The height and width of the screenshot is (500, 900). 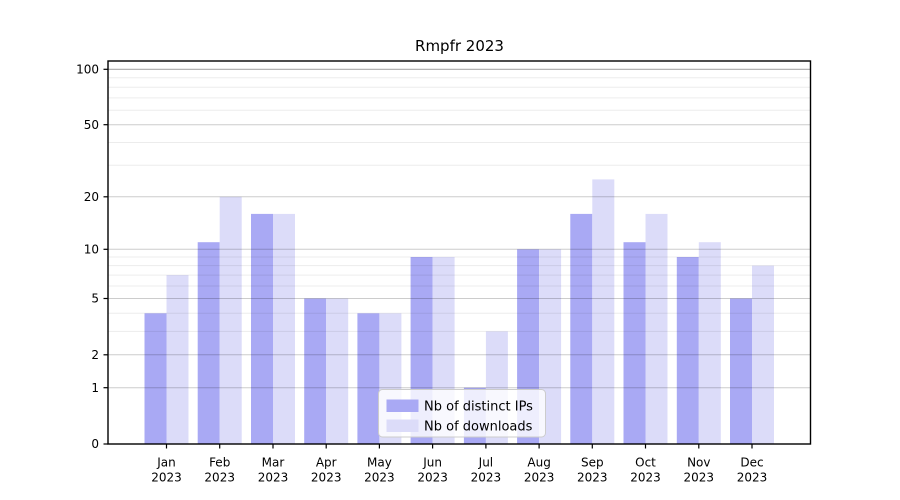 I want to click on bar-jan-ips, so click(x=155, y=378).